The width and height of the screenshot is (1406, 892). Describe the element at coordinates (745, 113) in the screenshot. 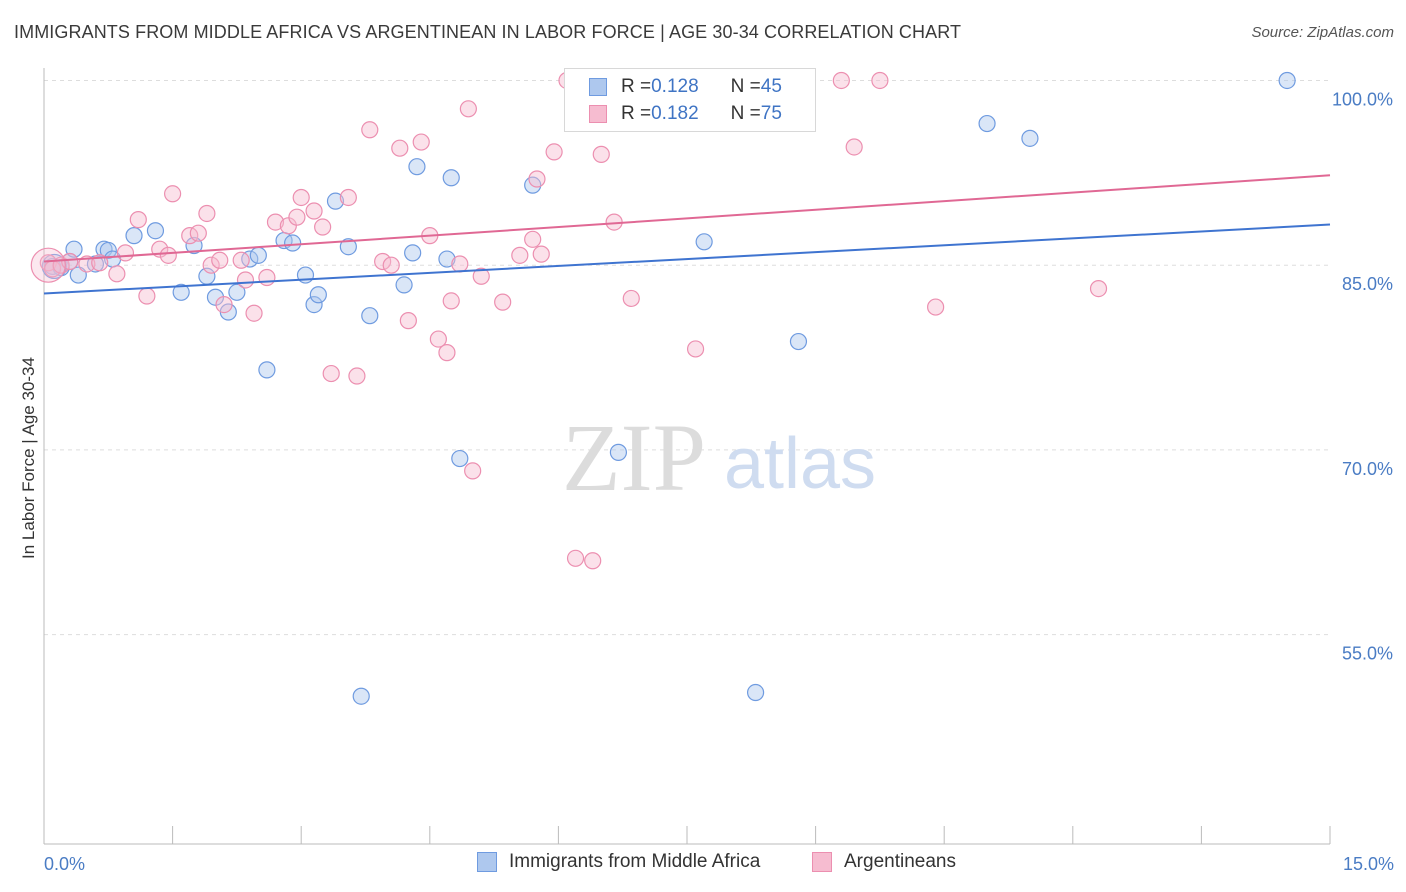

I see `n-label-pink: N =` at that location.